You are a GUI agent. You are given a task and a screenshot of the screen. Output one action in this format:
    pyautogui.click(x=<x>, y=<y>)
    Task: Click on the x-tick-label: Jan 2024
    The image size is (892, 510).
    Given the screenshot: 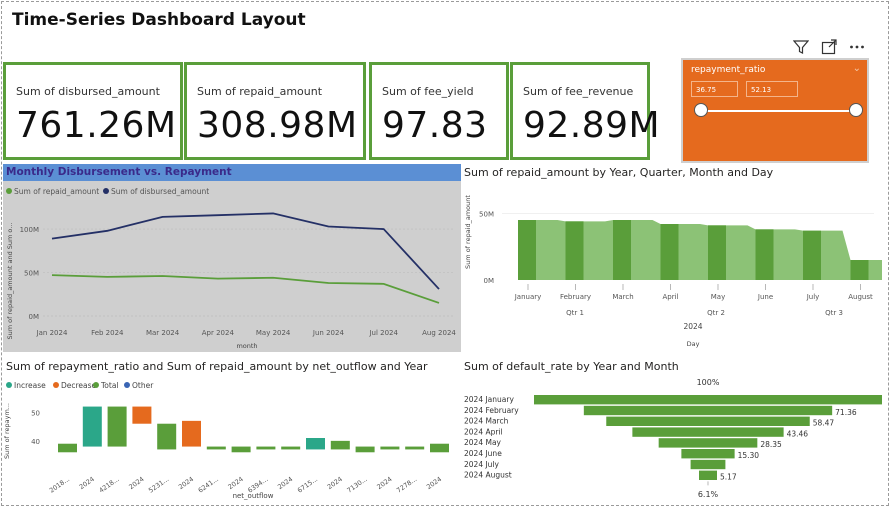 What is the action you would take?
    pyautogui.click(x=52, y=333)
    